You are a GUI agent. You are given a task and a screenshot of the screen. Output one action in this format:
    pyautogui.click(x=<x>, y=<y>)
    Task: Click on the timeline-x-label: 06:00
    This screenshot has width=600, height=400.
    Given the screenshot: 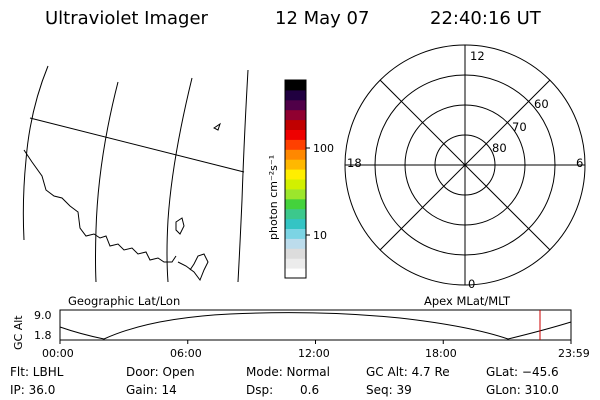 What is the action you would take?
    pyautogui.click(x=186, y=353)
    